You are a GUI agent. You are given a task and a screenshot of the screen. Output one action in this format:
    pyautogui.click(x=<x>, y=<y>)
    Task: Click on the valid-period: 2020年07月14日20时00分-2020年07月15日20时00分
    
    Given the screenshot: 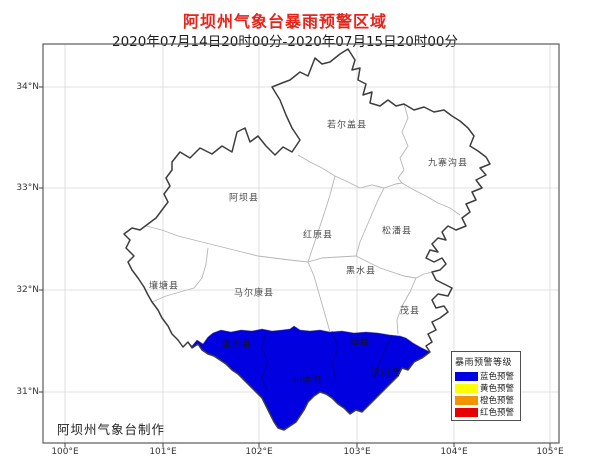 What is the action you would take?
    pyautogui.click(x=285, y=42)
    